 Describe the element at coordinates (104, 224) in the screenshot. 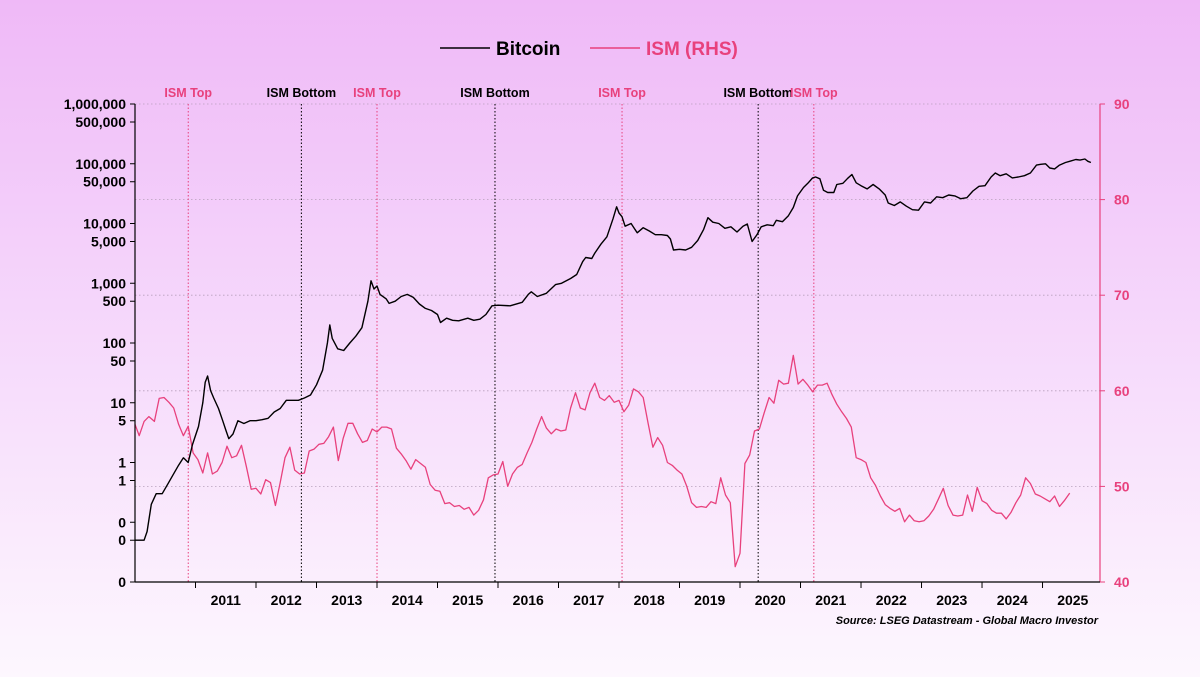

I see `left-tick-label: 10,000` at that location.